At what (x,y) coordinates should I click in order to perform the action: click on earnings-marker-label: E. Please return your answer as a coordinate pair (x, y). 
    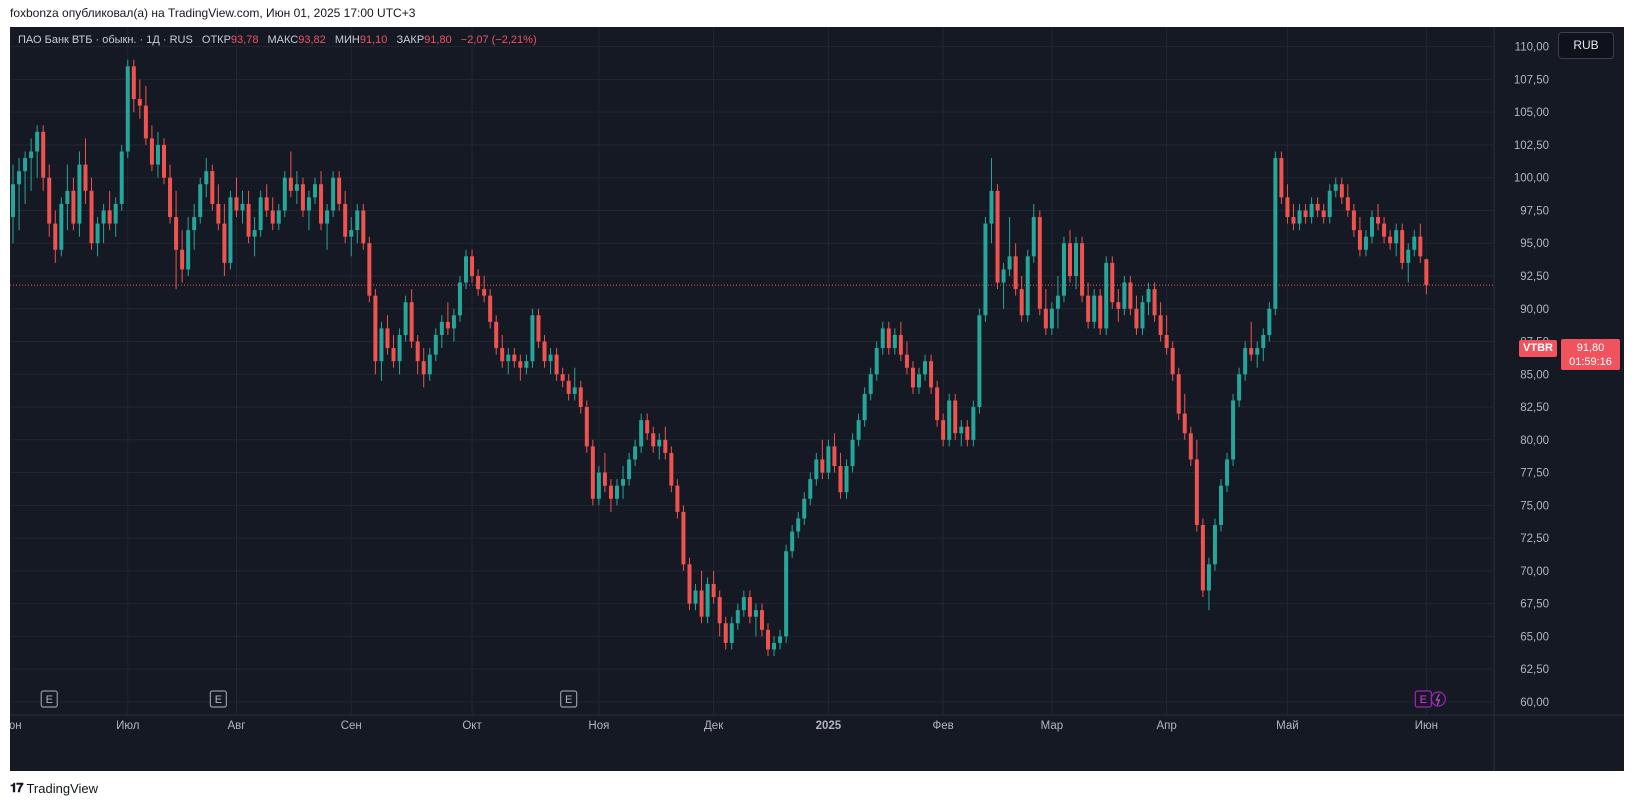
    Looking at the image, I should click on (1423, 700).